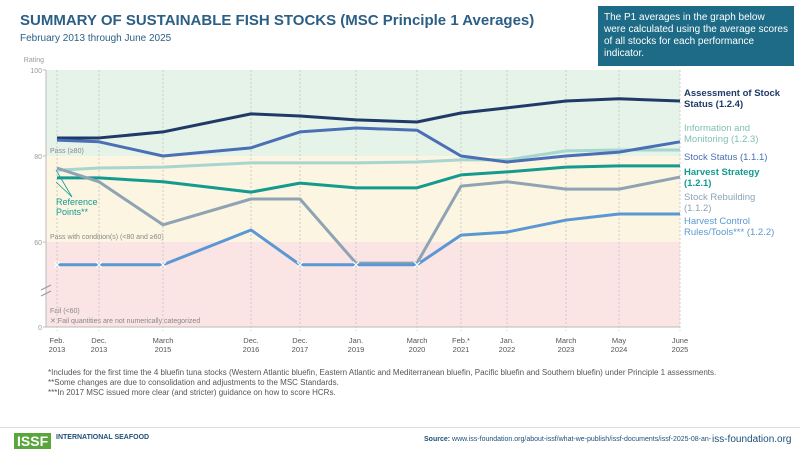 Image resolution: width=800 pixels, height=450 pixels. I want to click on legend-entry: Assessment of Stock Status (1.2.4), so click(732, 99).